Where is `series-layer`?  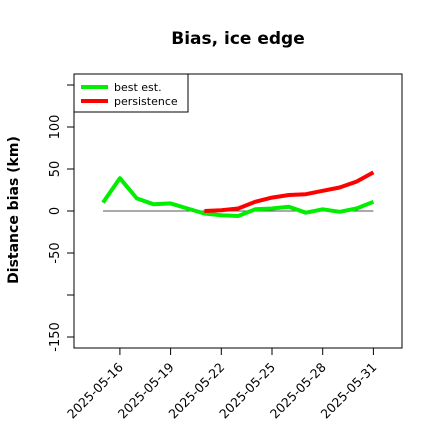 series-layer is located at coordinates (238, 194).